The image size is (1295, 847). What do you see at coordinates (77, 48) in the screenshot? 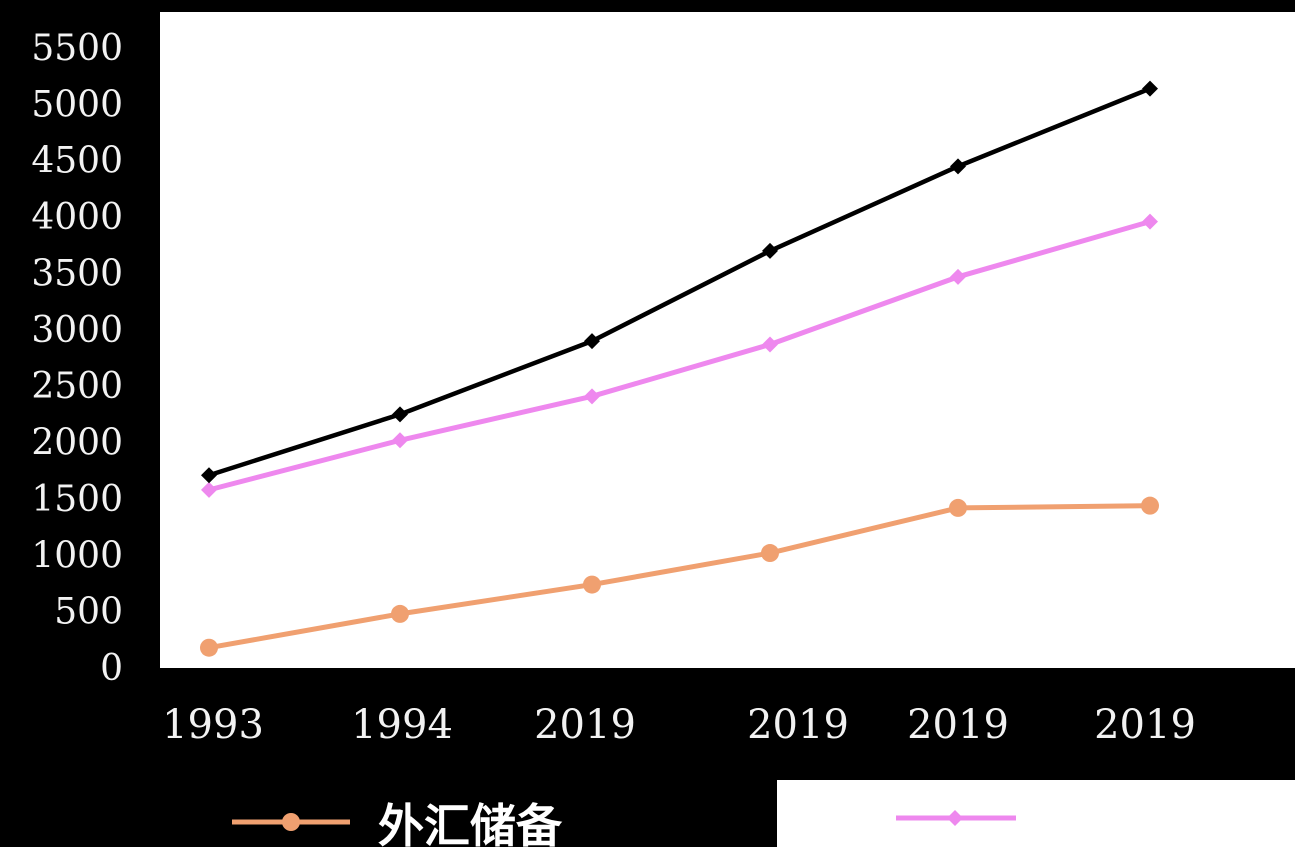
I see `y-tick-label: 5500` at bounding box center [77, 48].